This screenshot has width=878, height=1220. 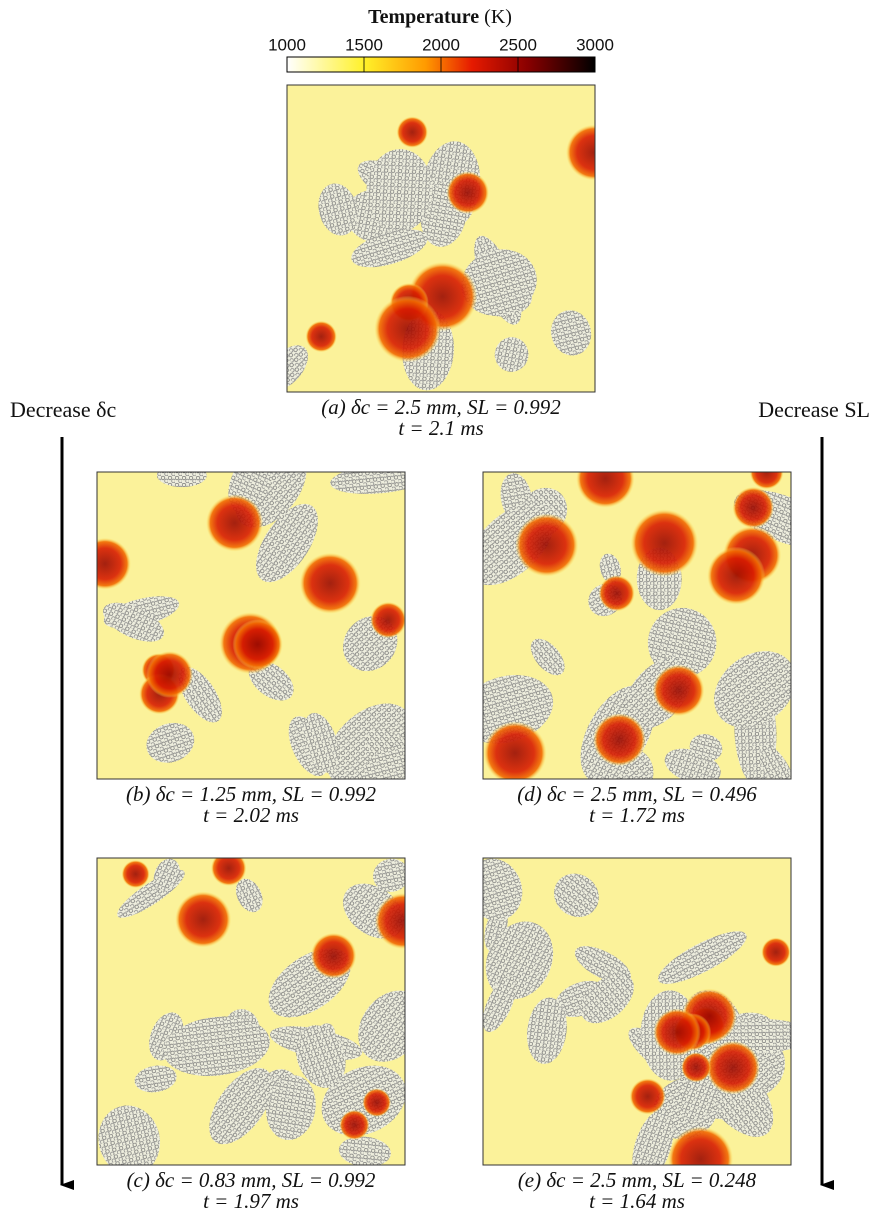 What do you see at coordinates (595, 44) in the screenshot?
I see `colorbar-tick-label: 3000` at bounding box center [595, 44].